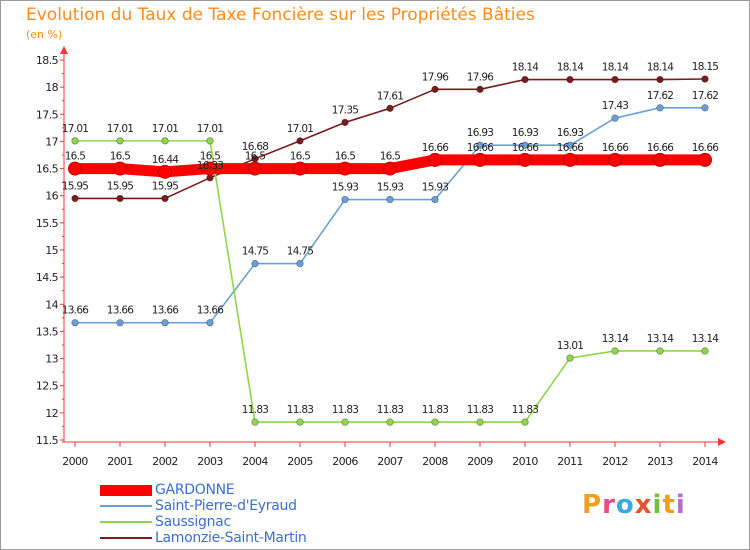 The height and width of the screenshot is (550, 750). Describe the element at coordinates (76, 311) in the screenshot. I see `data-label: 13.66` at that location.